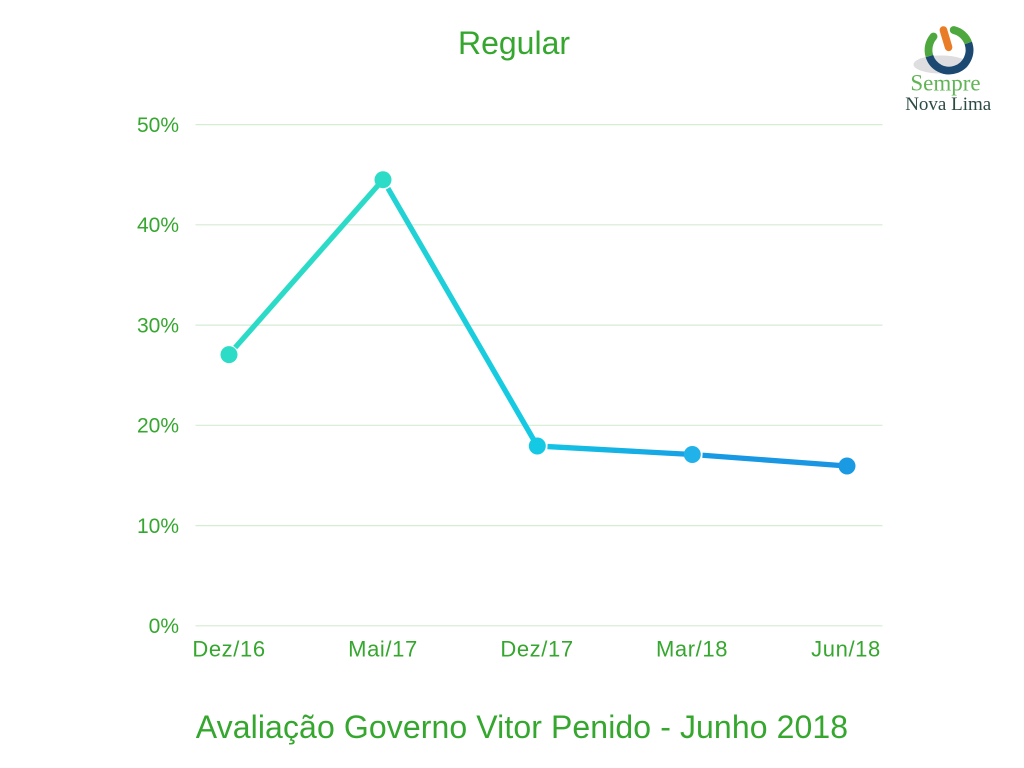 Image resolution: width=1024 pixels, height=768 pixels. What do you see at coordinates (158, 225) in the screenshot?
I see `svg-text: 40%` at bounding box center [158, 225].